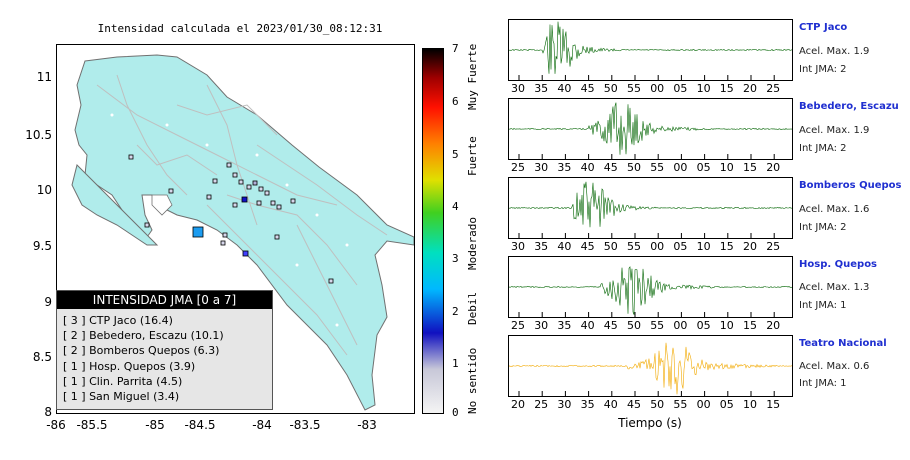 The image size is (910, 460). I want to click on station-name: Teatro Nacional, so click(843, 343).